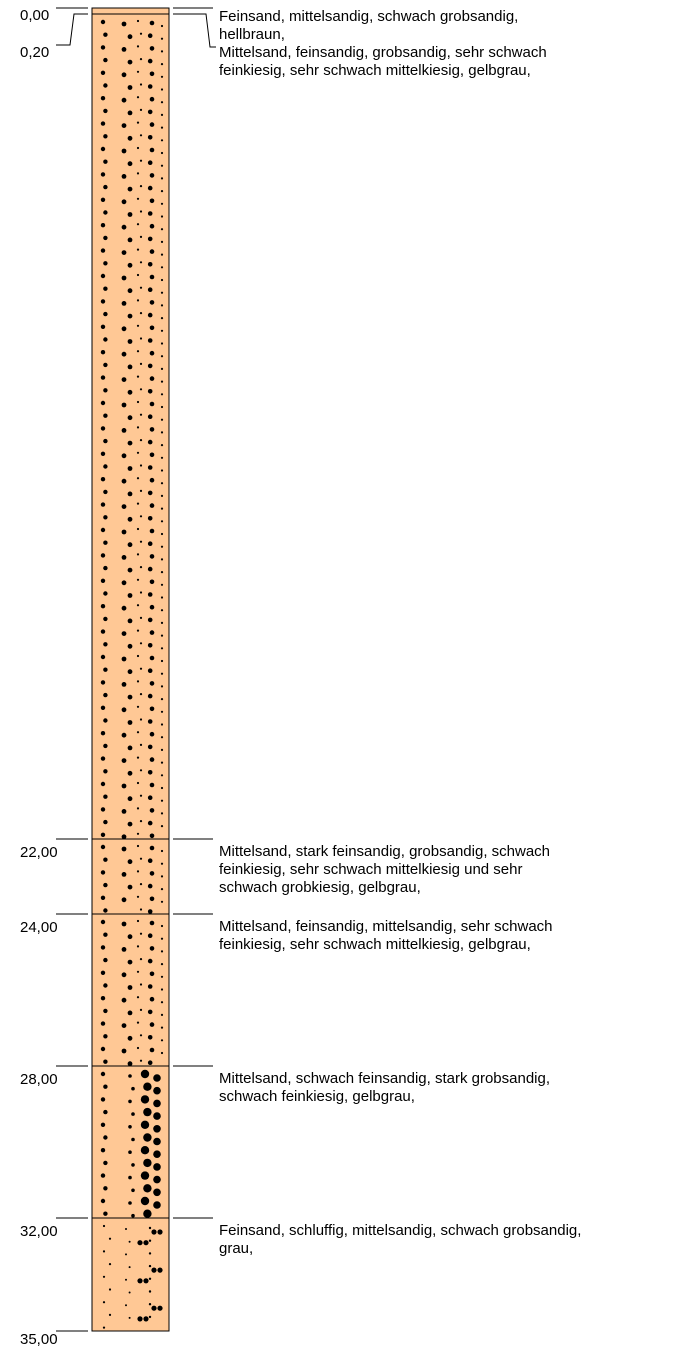 This screenshot has height=1353, width=677. Describe the element at coordinates (39, 928) in the screenshot. I see `depth-label: 24,00` at that location.